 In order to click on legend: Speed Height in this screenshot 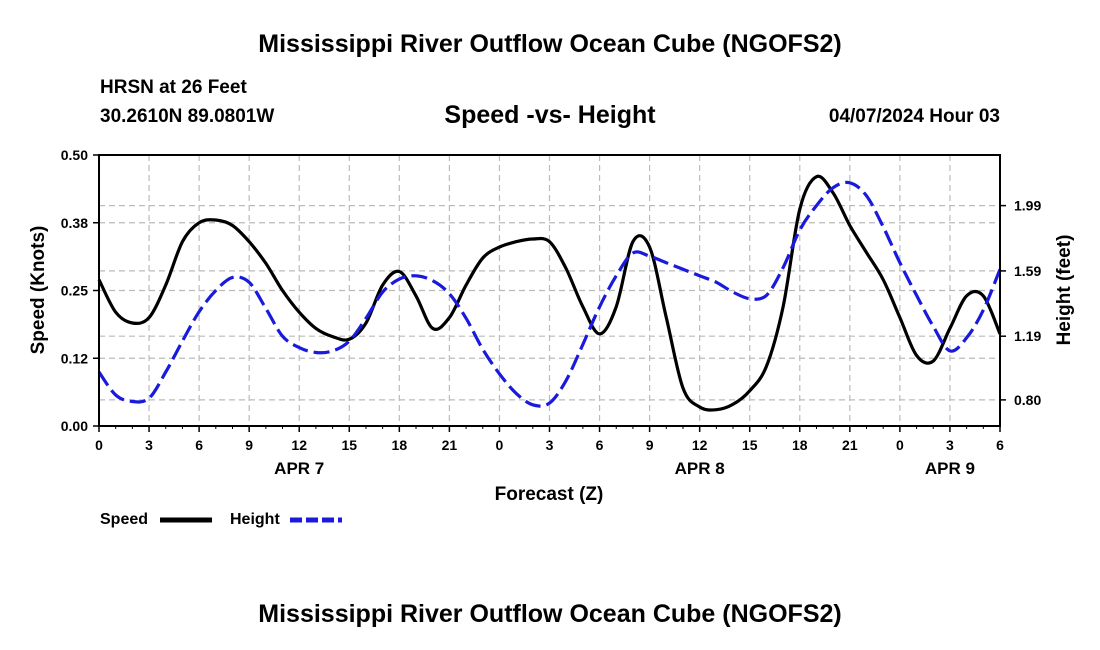, I will do `click(221, 519)`.